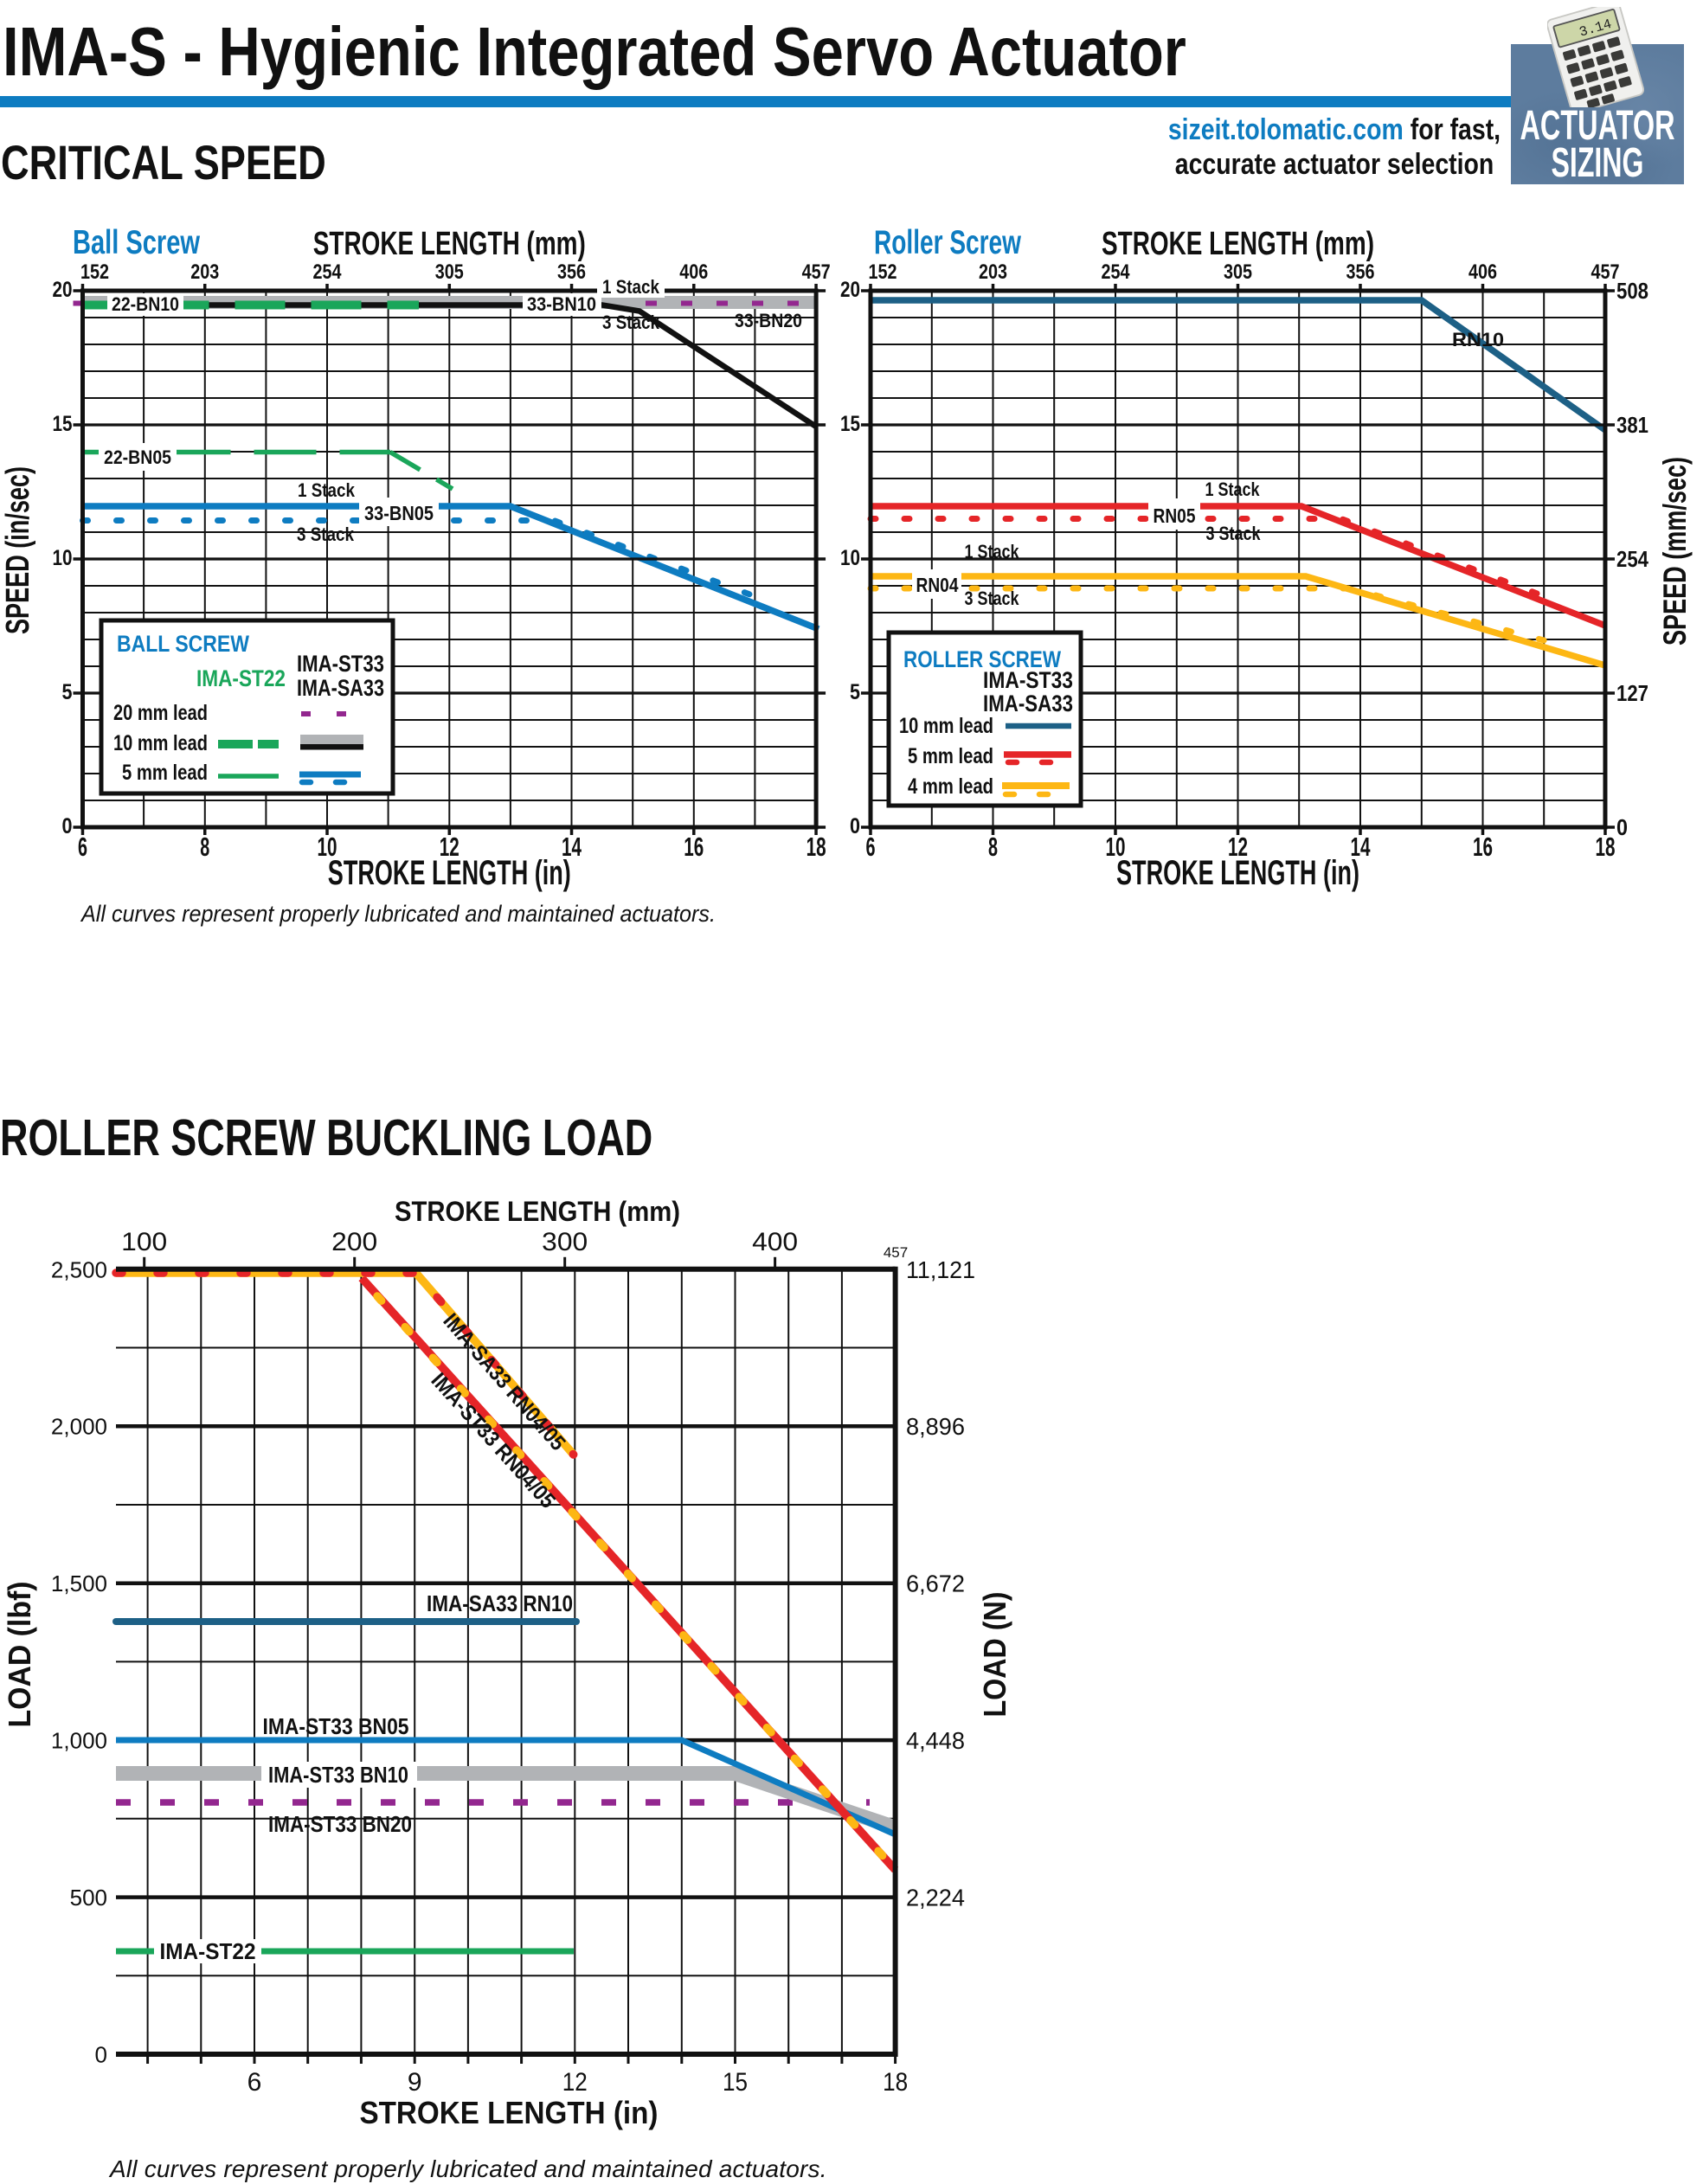 Image resolution: width=1703 pixels, height=2184 pixels. Describe the element at coordinates (183, 644) in the screenshot. I see `svg-text: BALL SCREW` at that location.